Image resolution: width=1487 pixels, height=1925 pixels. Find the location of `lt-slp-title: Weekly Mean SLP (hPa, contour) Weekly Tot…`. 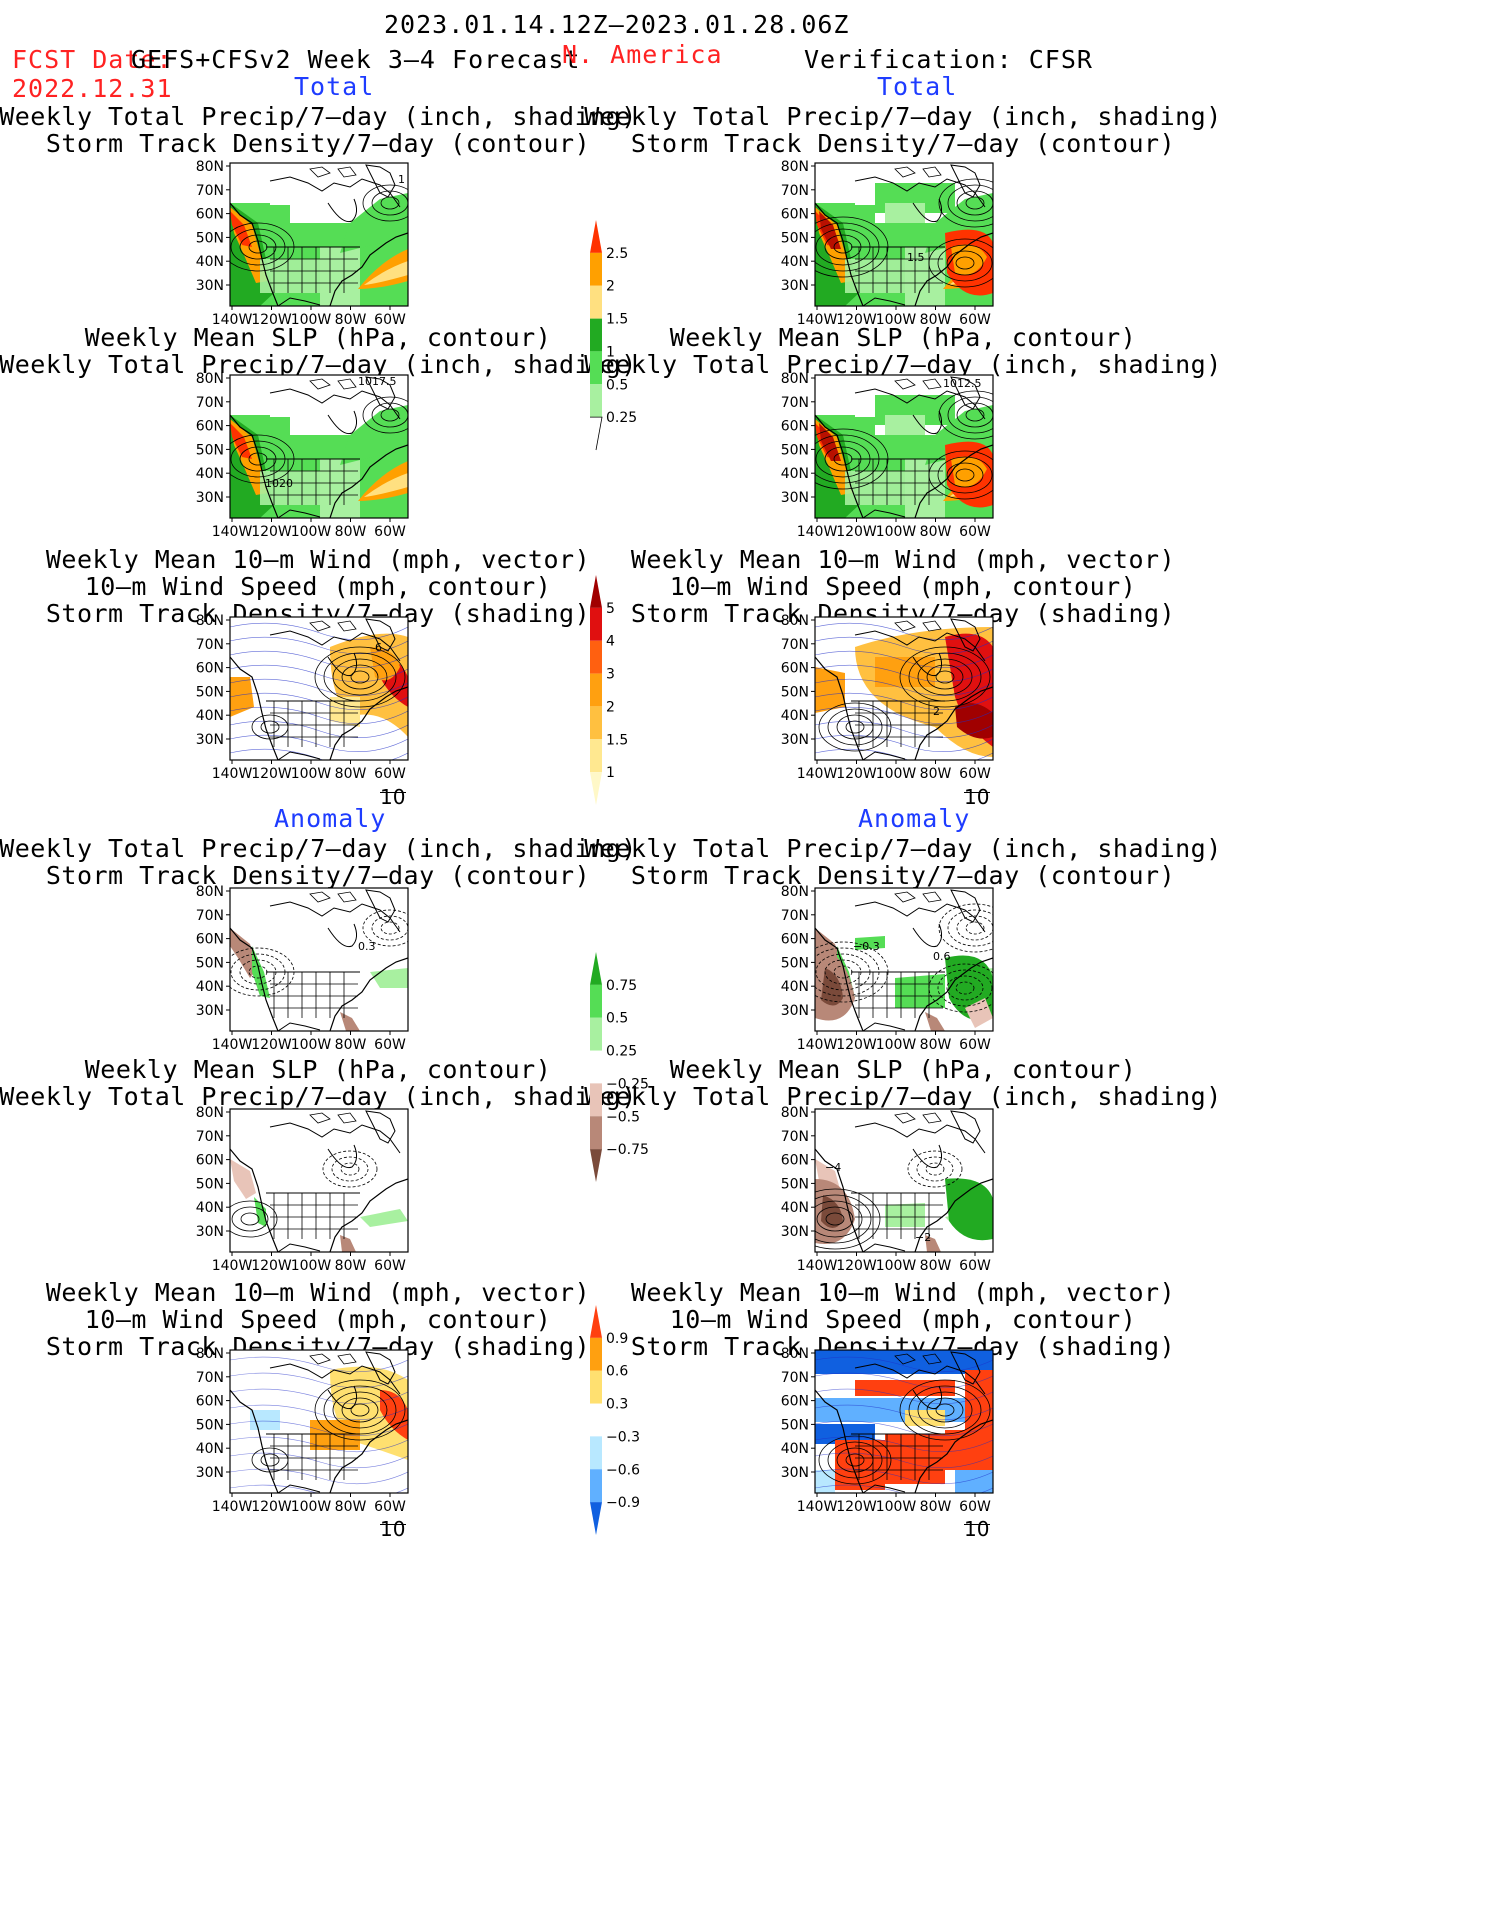

lt-slp-title: Weekly Mean SLP (hPa, contour) Weekly Tot… is located at coordinates (334, 351).